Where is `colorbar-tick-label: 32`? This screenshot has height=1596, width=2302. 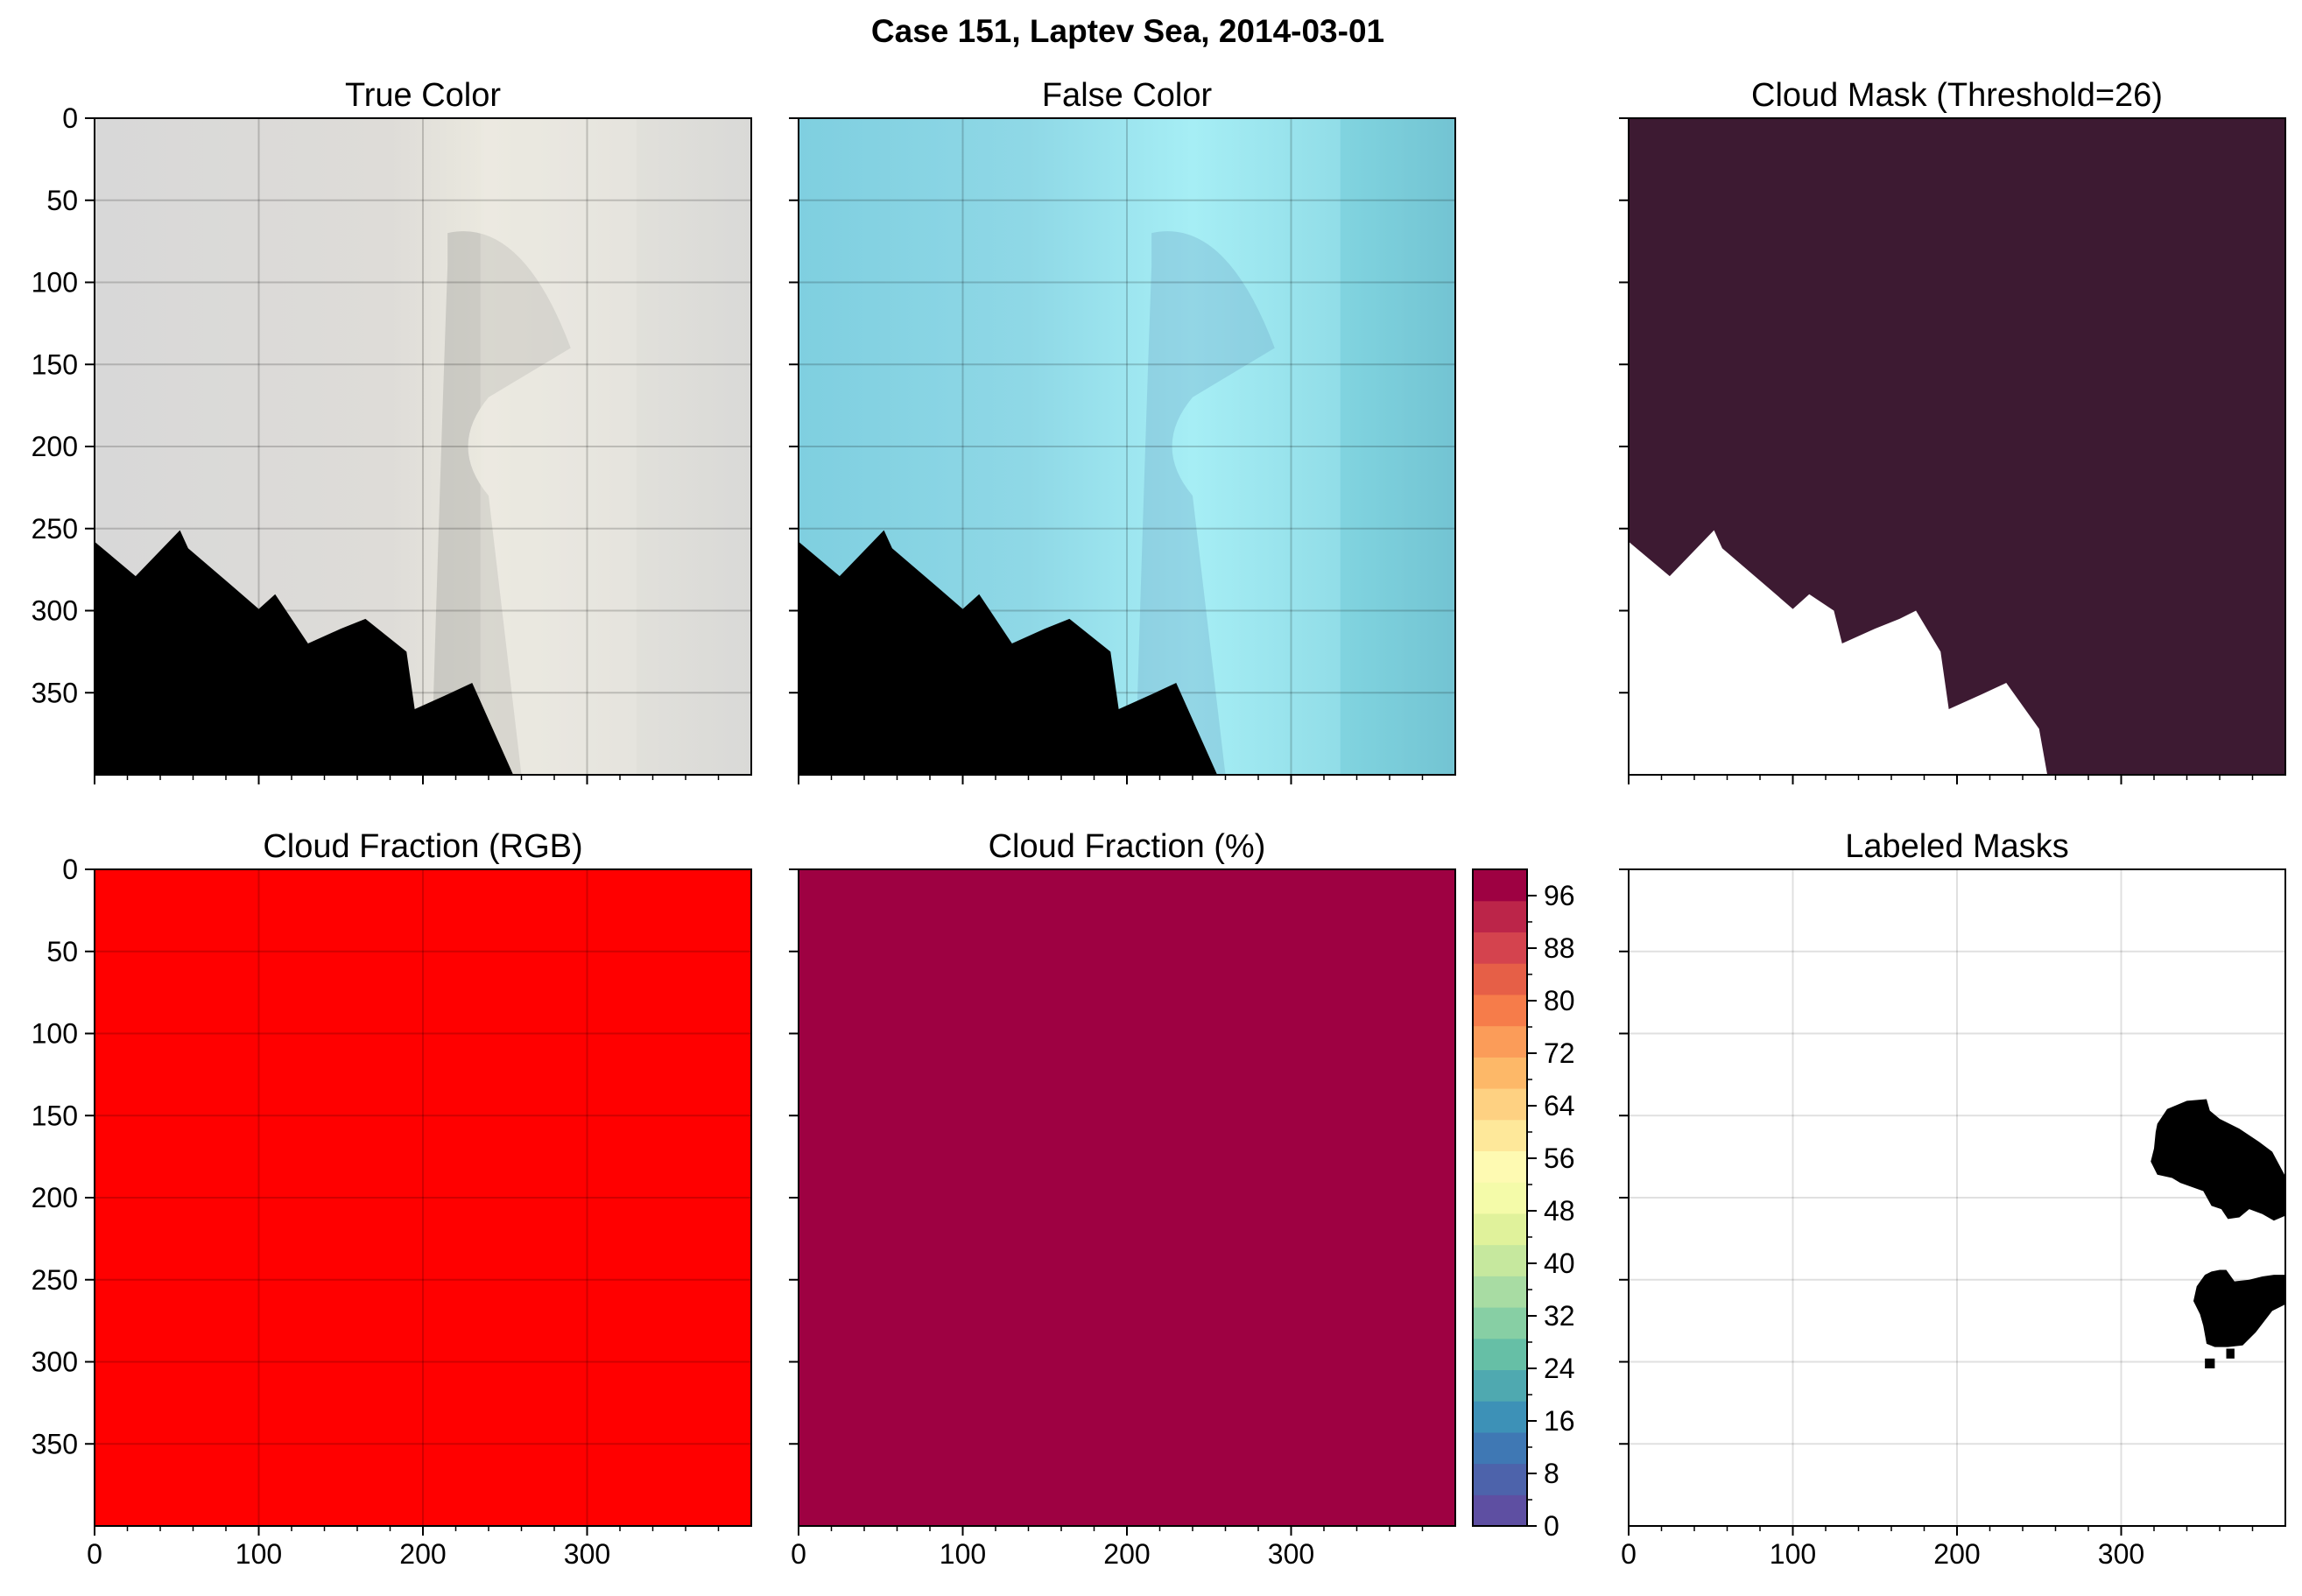 colorbar-tick-label: 32 is located at coordinates (1559, 1316).